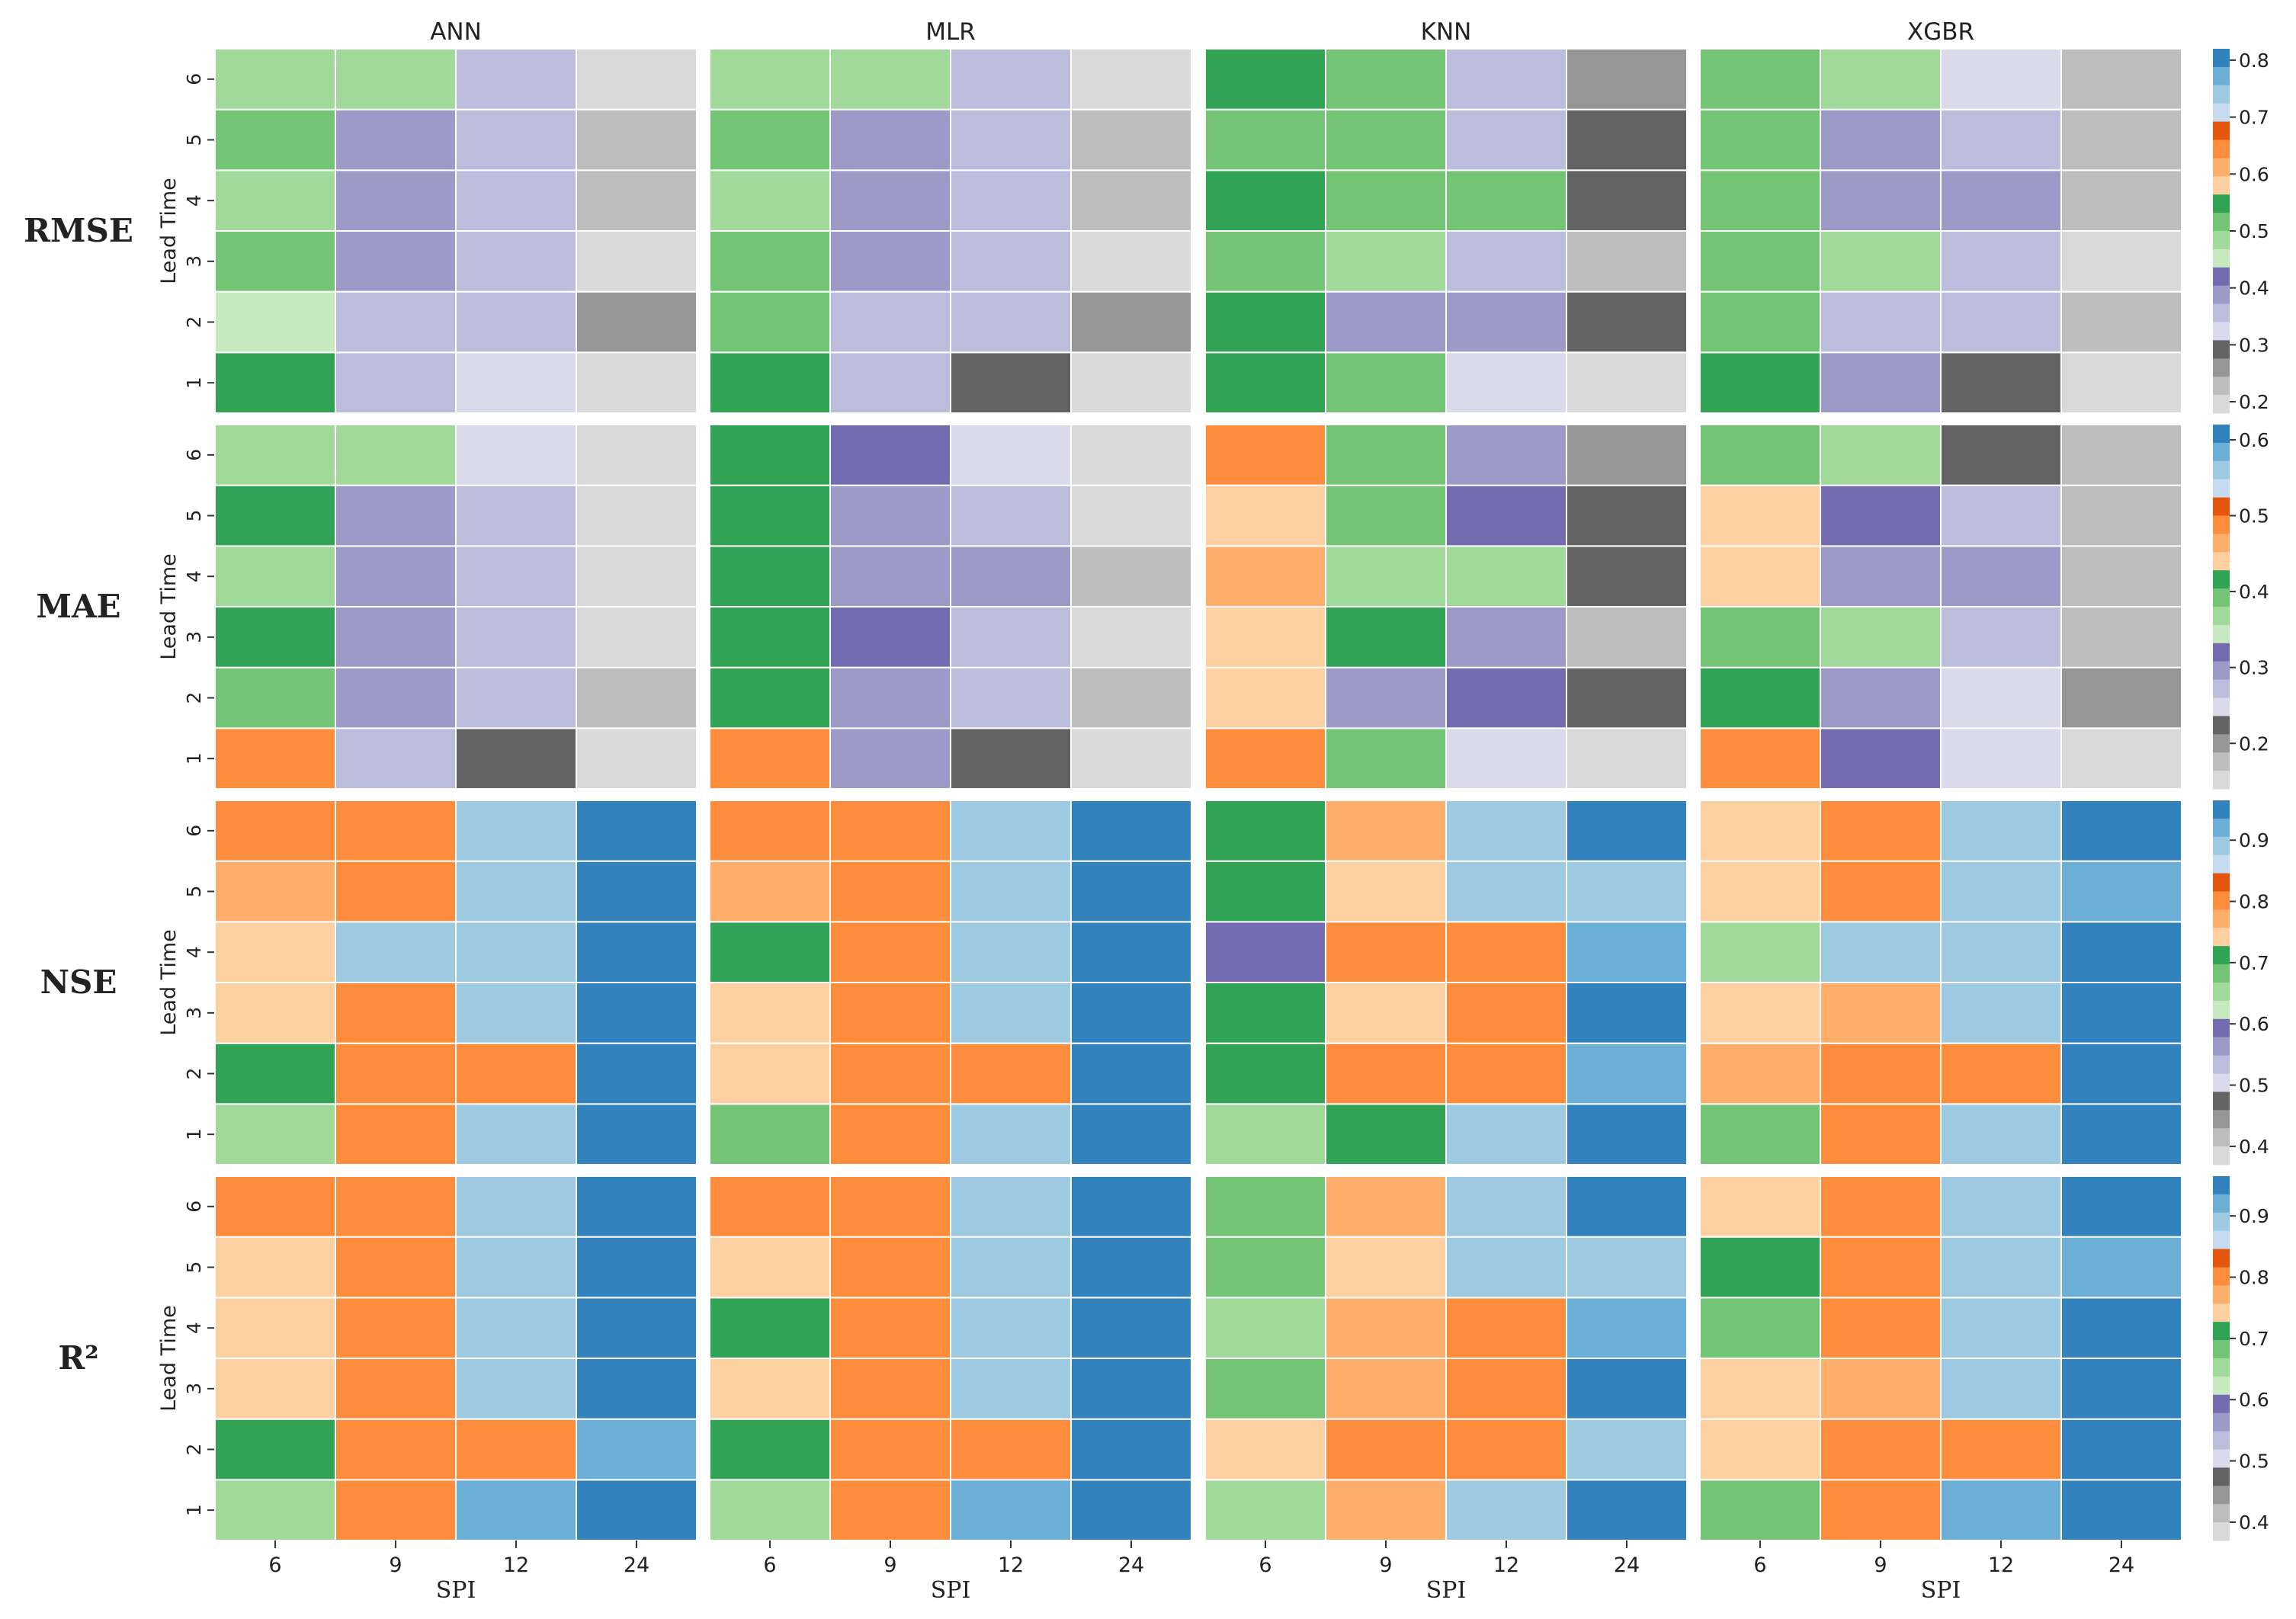 This screenshot has height=1619, width=2296. Describe the element at coordinates (194, 1389) in the screenshot. I see `y-tick-label: 3` at that location.